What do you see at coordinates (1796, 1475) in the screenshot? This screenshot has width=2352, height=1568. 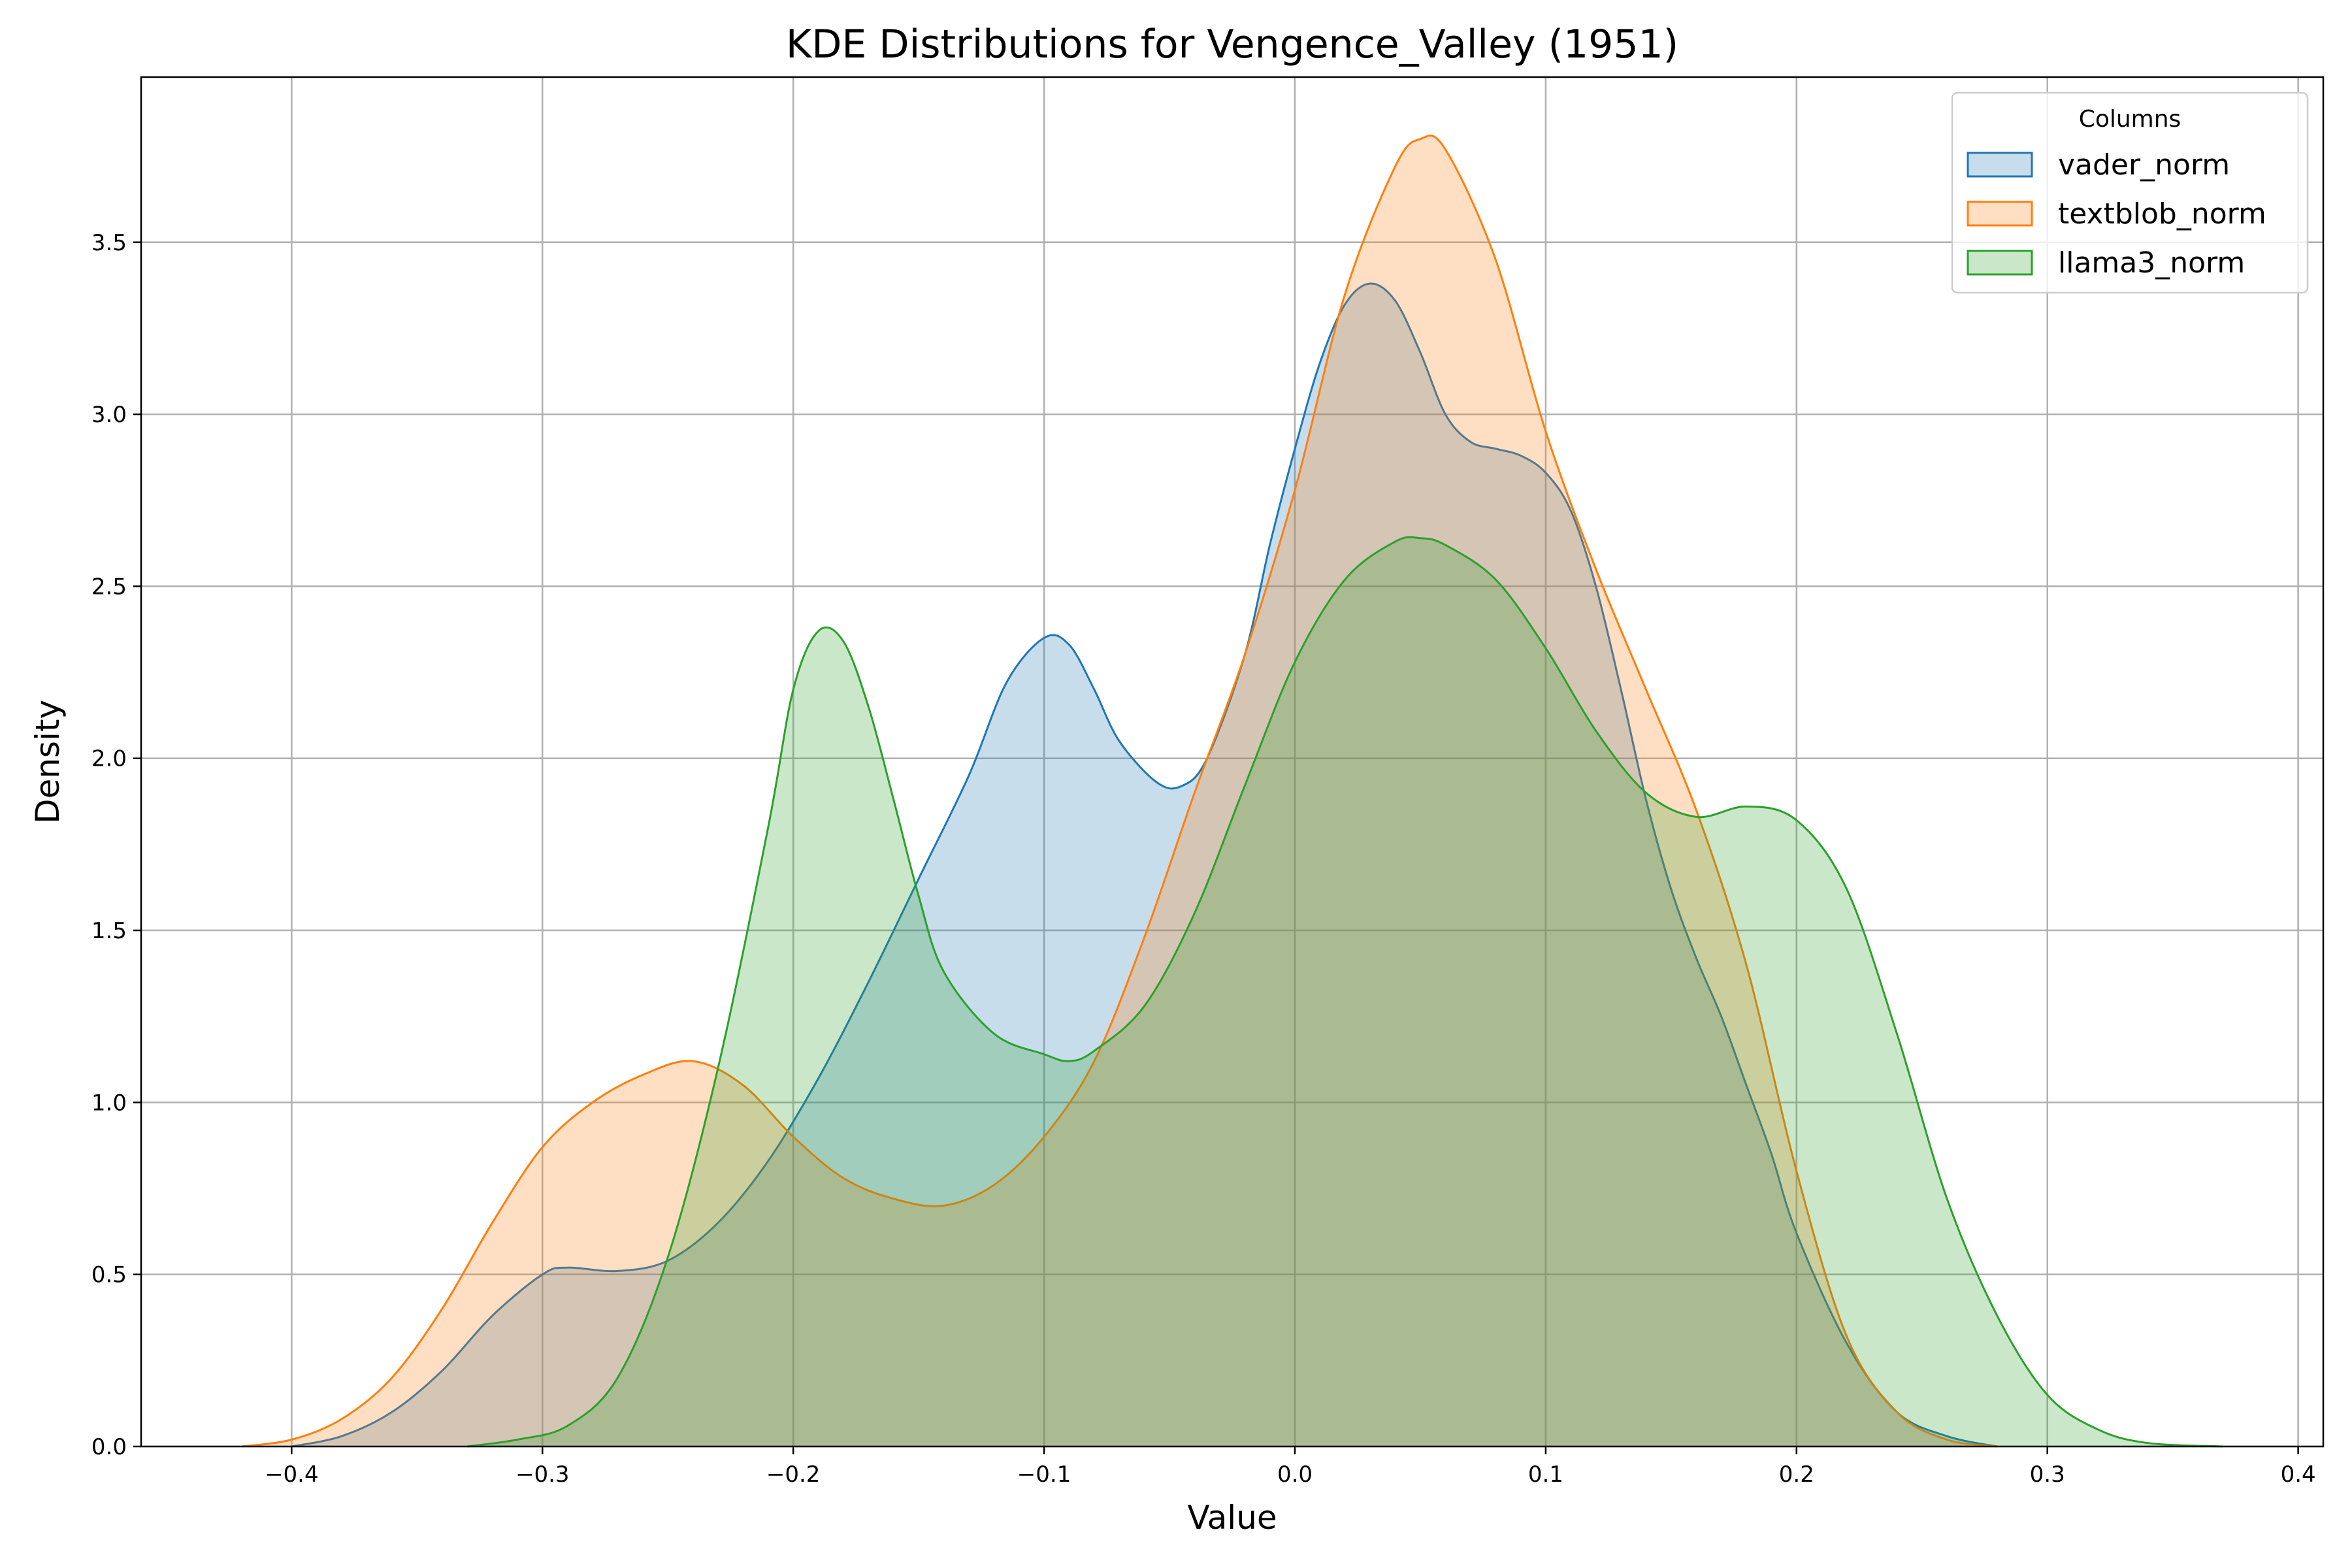 I see `x-tick-label: 0.2` at bounding box center [1796, 1475].